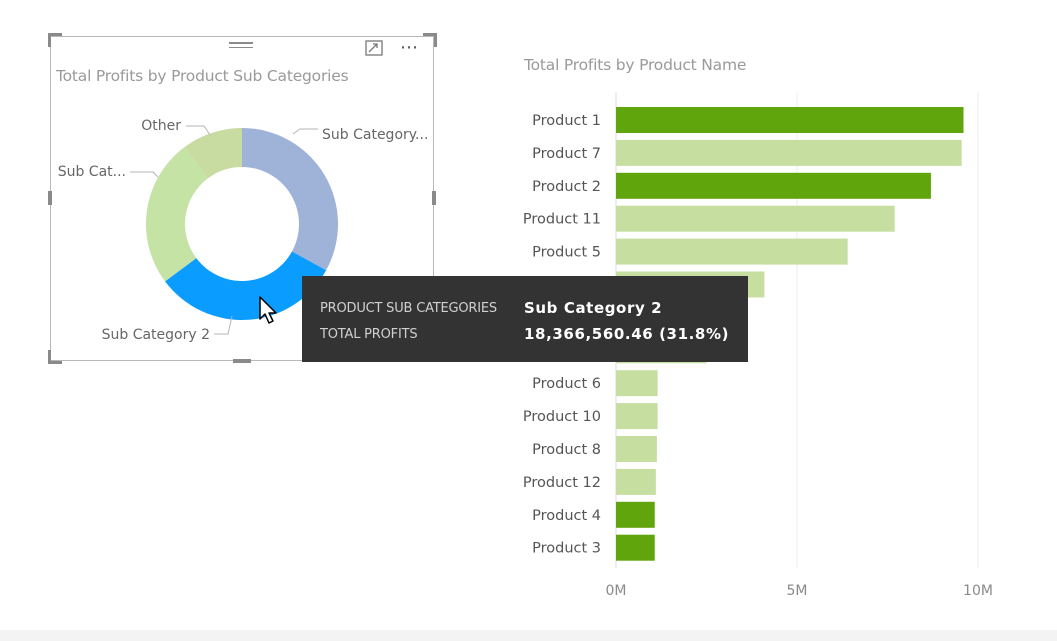 The height and width of the screenshot is (641, 1057). Describe the element at coordinates (635, 65) in the screenshot. I see `bar-chart-title: Total Profits by Product Name` at that location.